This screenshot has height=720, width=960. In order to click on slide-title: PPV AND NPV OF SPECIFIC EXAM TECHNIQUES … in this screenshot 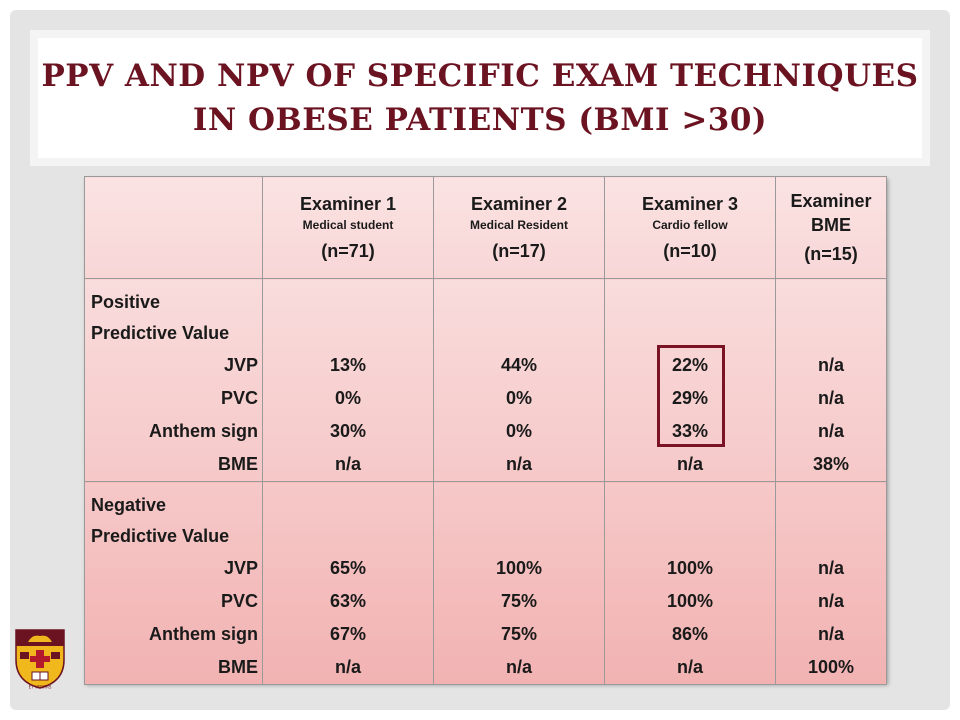, I will do `click(480, 98)`.